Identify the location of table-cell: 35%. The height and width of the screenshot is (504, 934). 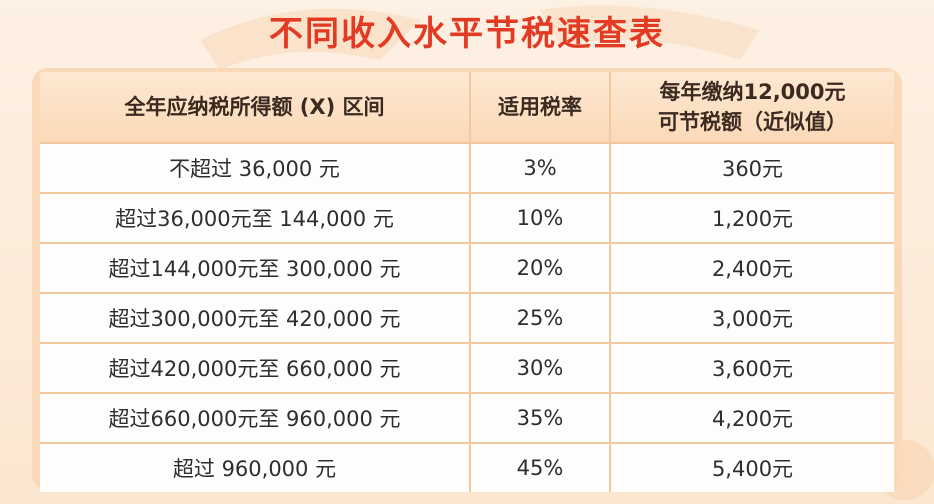
(540, 418).